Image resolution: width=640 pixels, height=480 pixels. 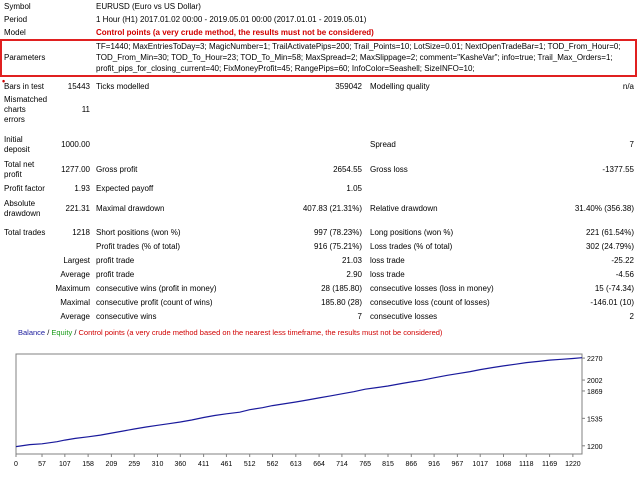 What do you see at coordinates (387, 274) in the screenshot?
I see `average-loss-label: loss trade` at bounding box center [387, 274].